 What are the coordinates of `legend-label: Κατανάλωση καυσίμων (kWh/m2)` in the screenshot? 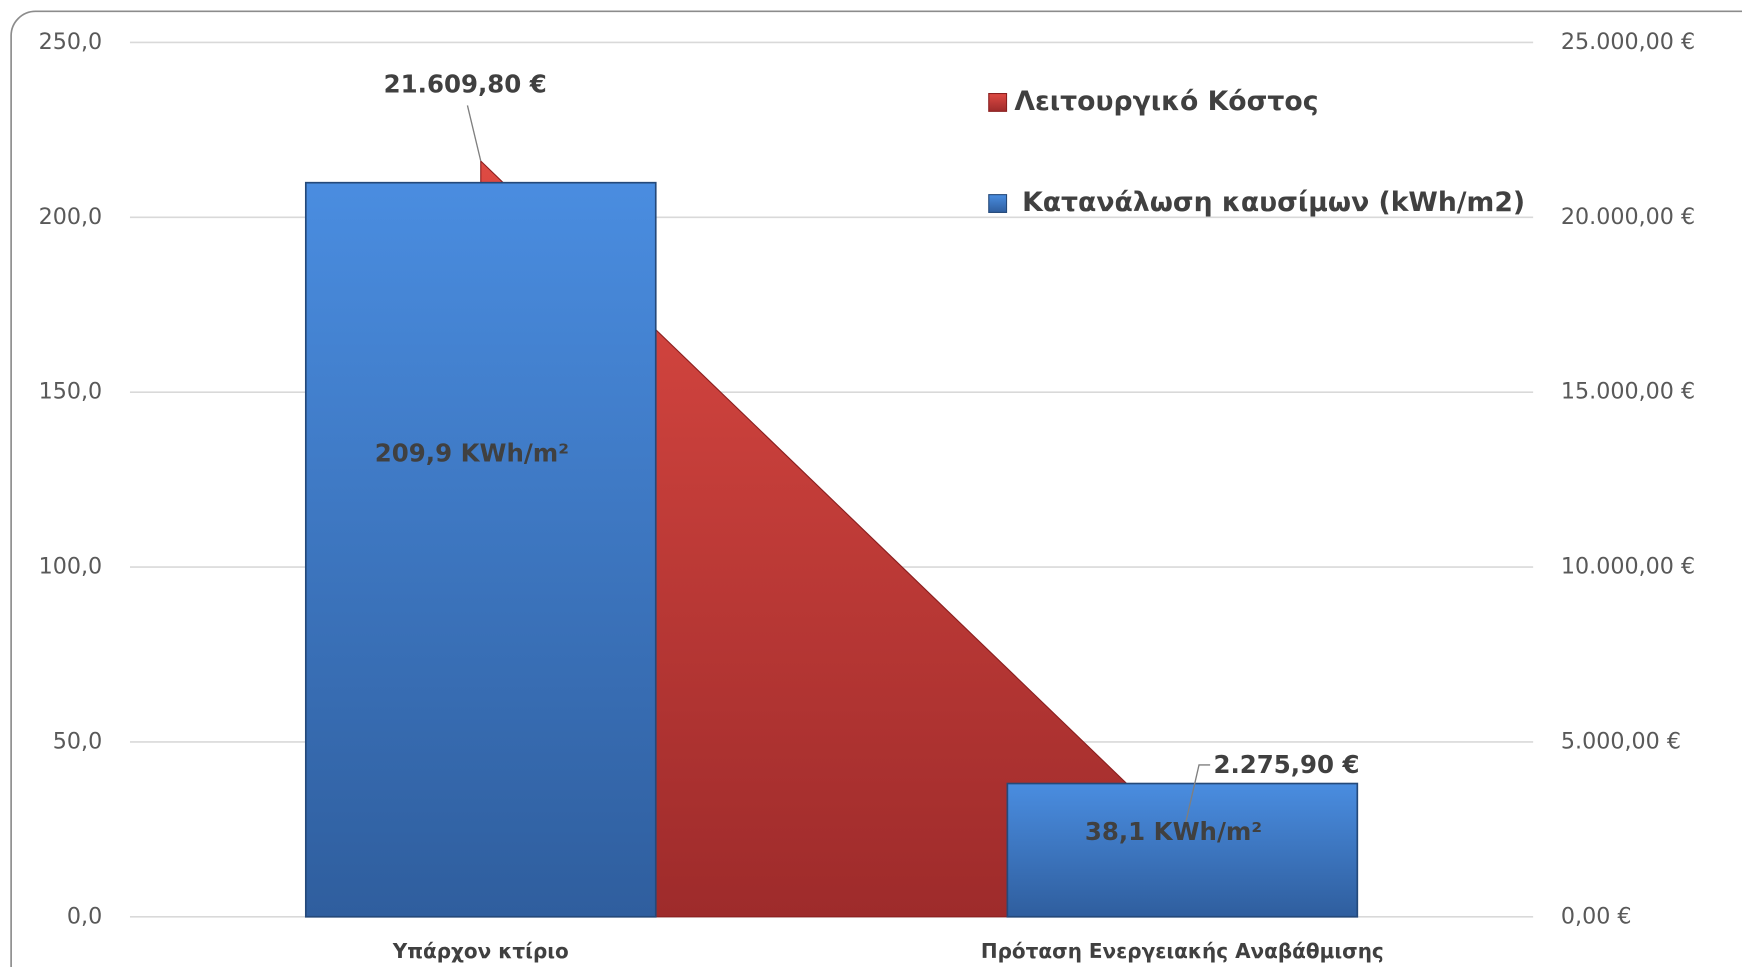 It's located at (1273, 202).